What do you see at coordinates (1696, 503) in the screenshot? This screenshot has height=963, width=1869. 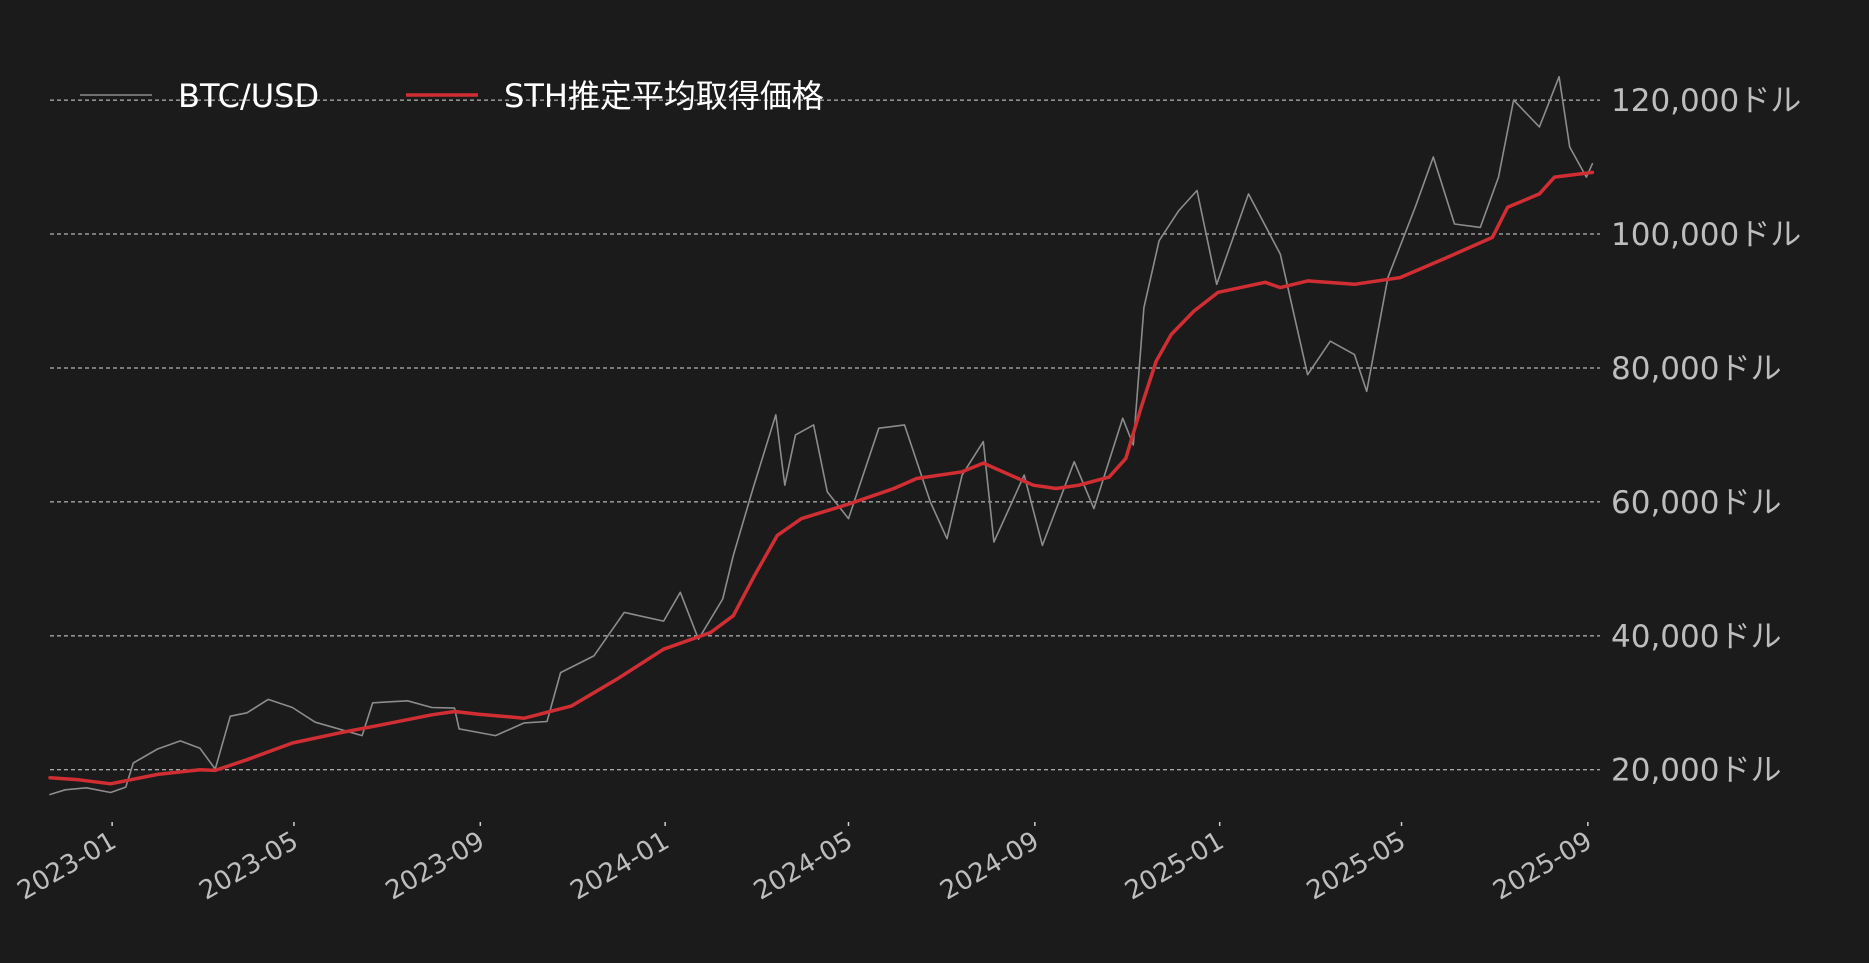 I see `y-tick-label: 60,000ドル` at bounding box center [1696, 503].